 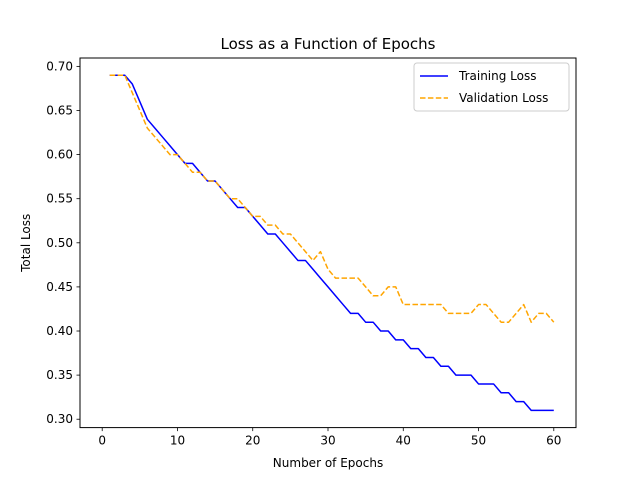 I want to click on x-tick-label: 20, so click(x=252, y=441).